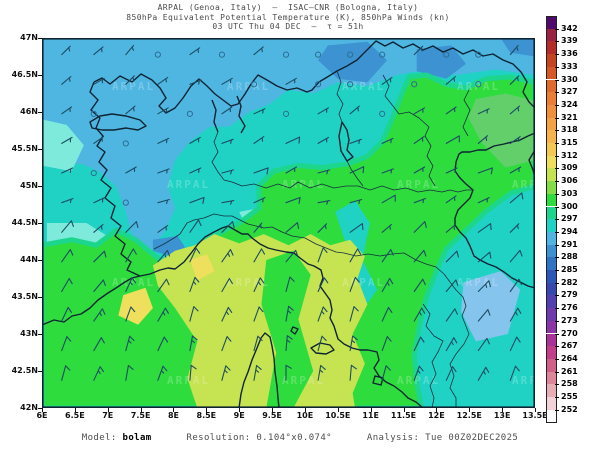  Describe the element at coordinates (436, 415) in the screenshot. I see `x-axis-label: 12E` at that location.